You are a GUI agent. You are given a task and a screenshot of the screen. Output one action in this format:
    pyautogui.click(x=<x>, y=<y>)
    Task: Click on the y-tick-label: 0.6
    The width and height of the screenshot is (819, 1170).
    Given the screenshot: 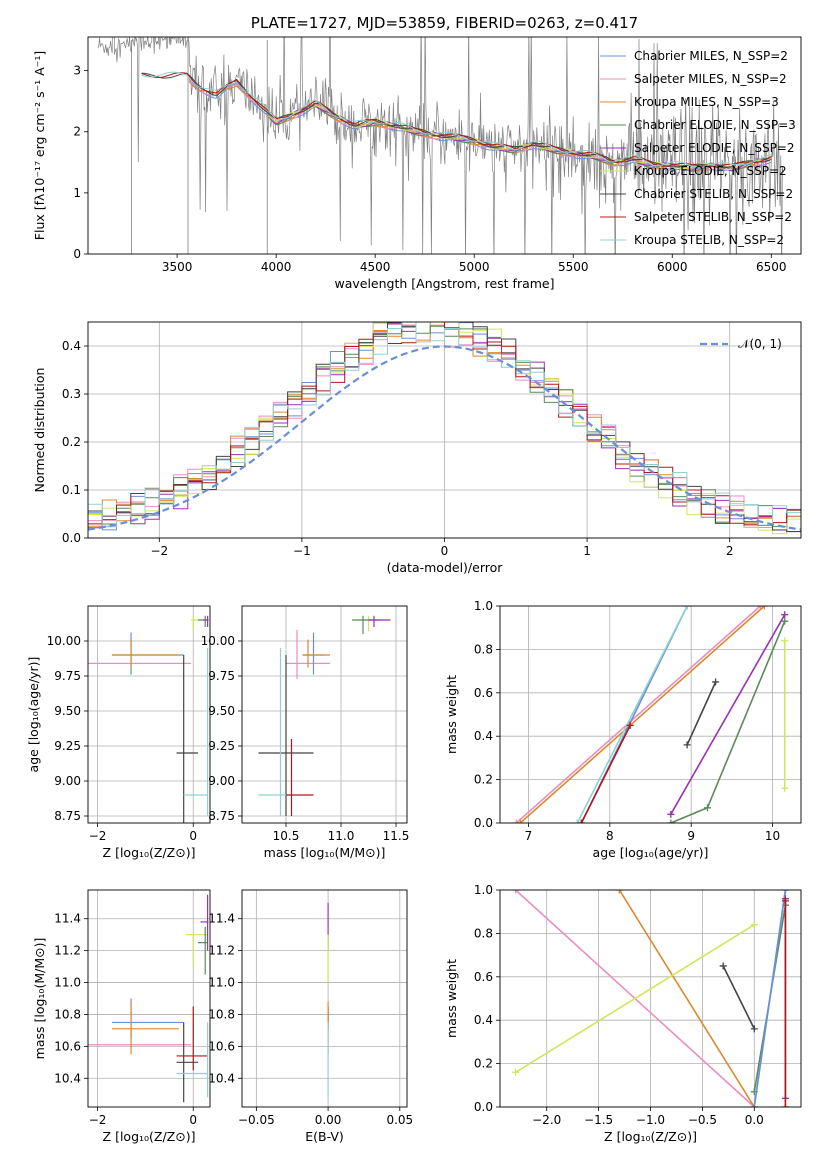 What is the action you would take?
    pyautogui.click(x=483, y=693)
    